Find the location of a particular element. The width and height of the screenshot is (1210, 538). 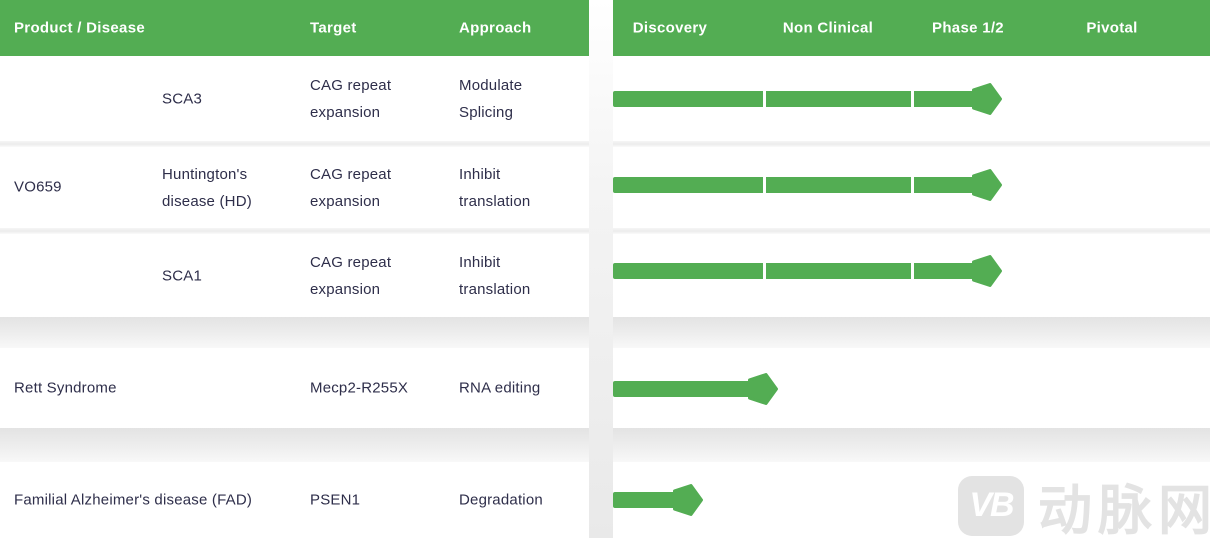

pipeline-bar-sca3 is located at coordinates (911, 99).